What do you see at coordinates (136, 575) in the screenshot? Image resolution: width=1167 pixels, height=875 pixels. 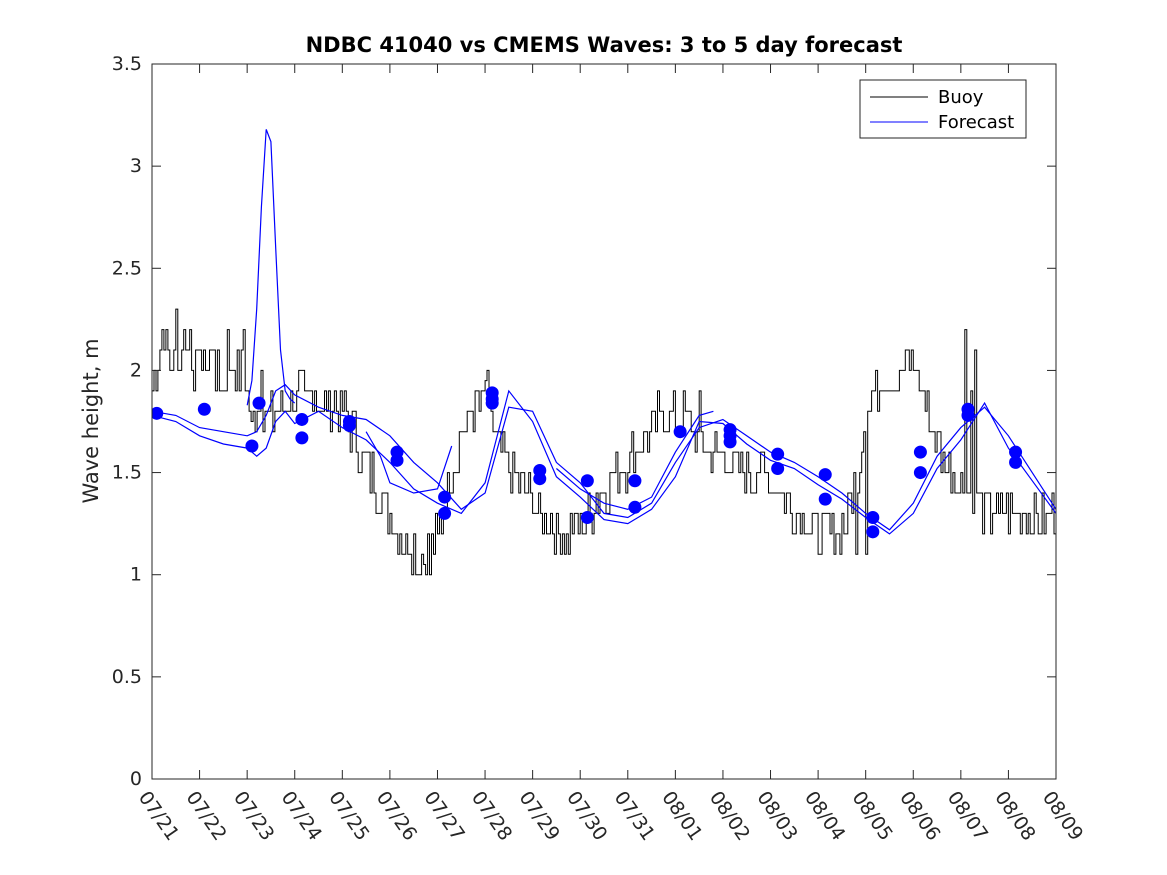 I see `y-tick-label: 1` at bounding box center [136, 575].